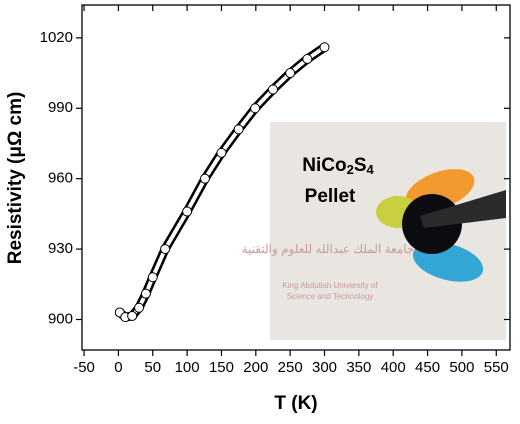  Describe the element at coordinates (15, 178) in the screenshot. I see `y-axis-label: Resistivity (μΩ cm)` at that location.